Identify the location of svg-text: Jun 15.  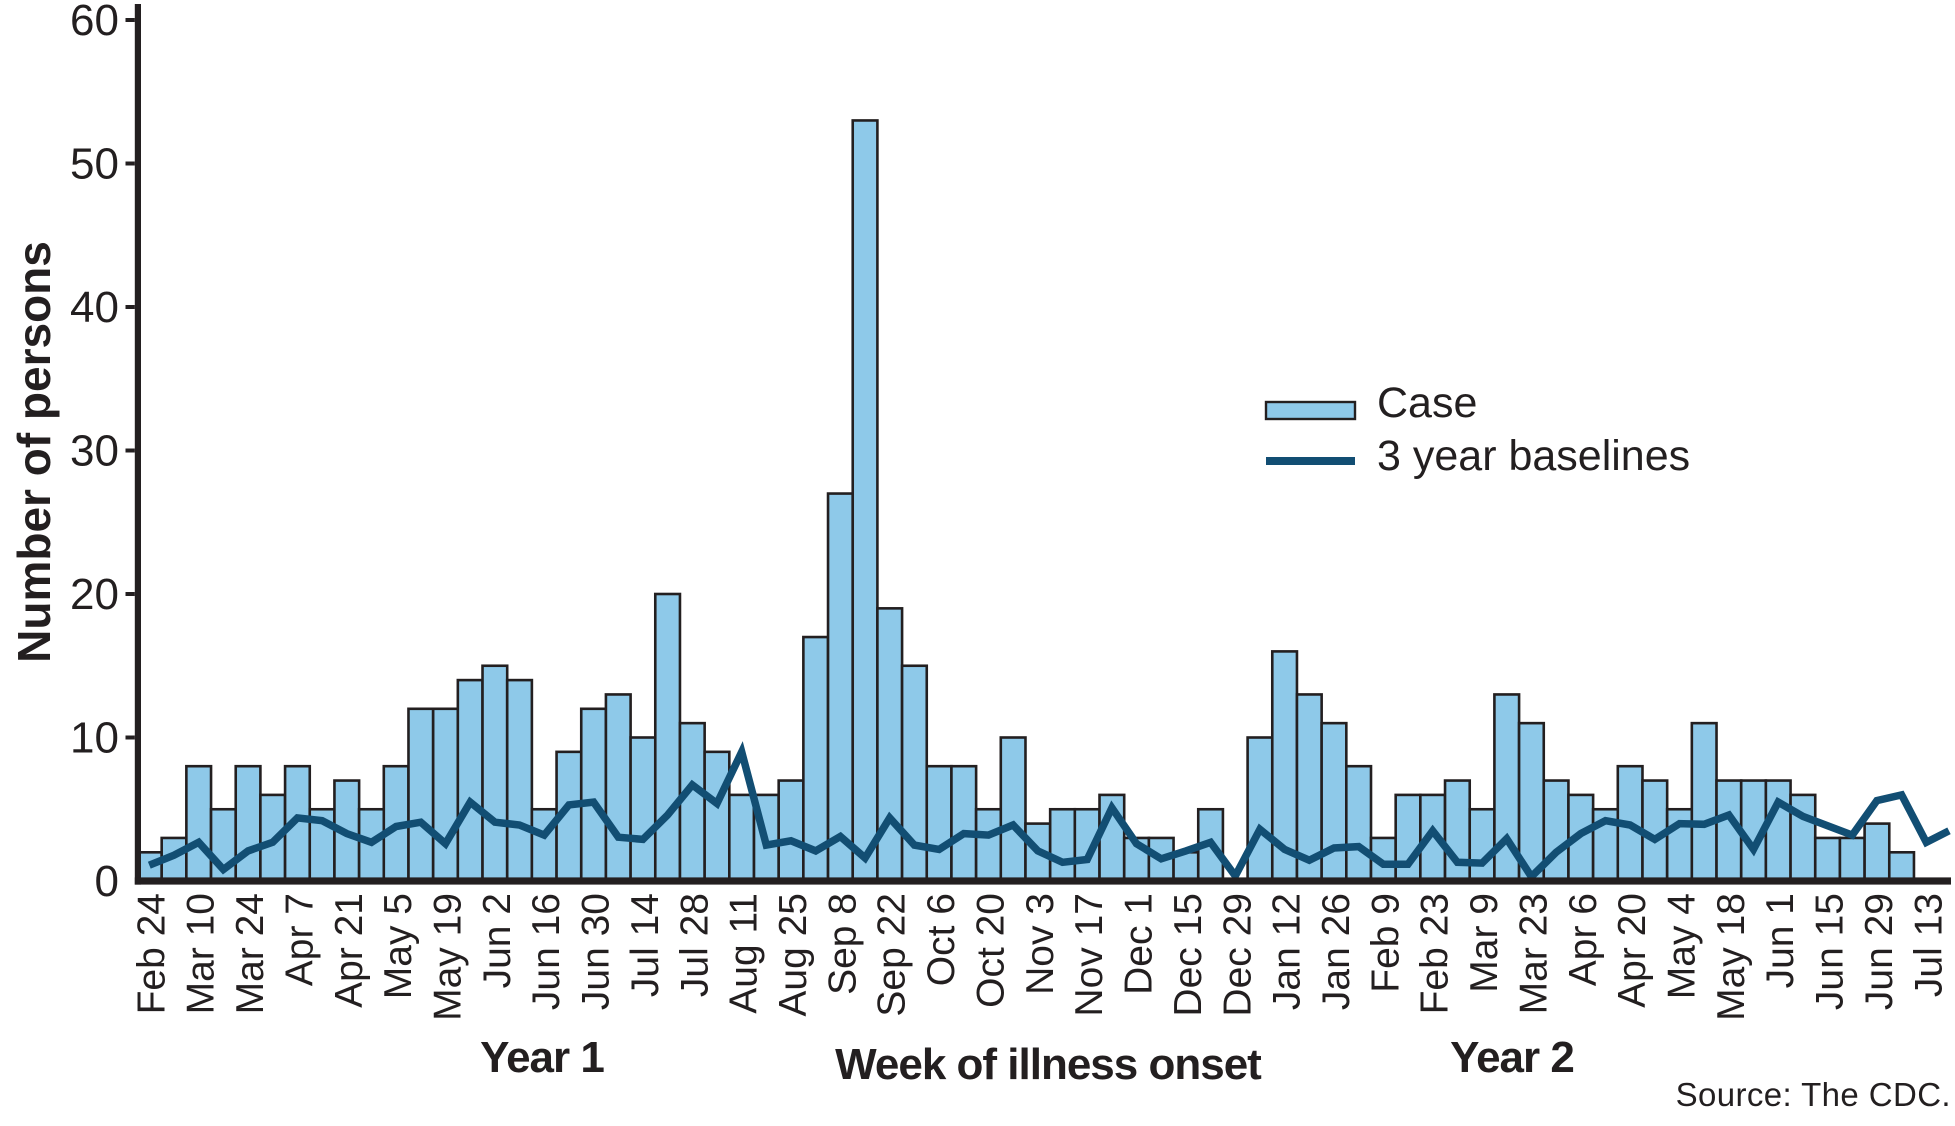
(1830, 951).